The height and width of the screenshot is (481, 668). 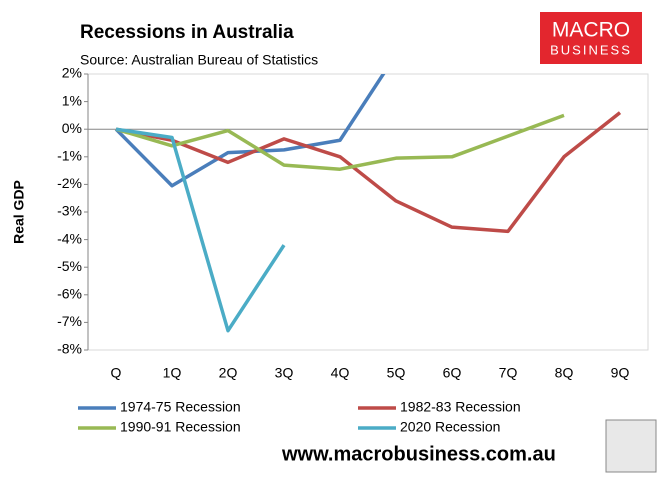 I want to click on x-tick-label: 9Q, so click(x=620, y=373).